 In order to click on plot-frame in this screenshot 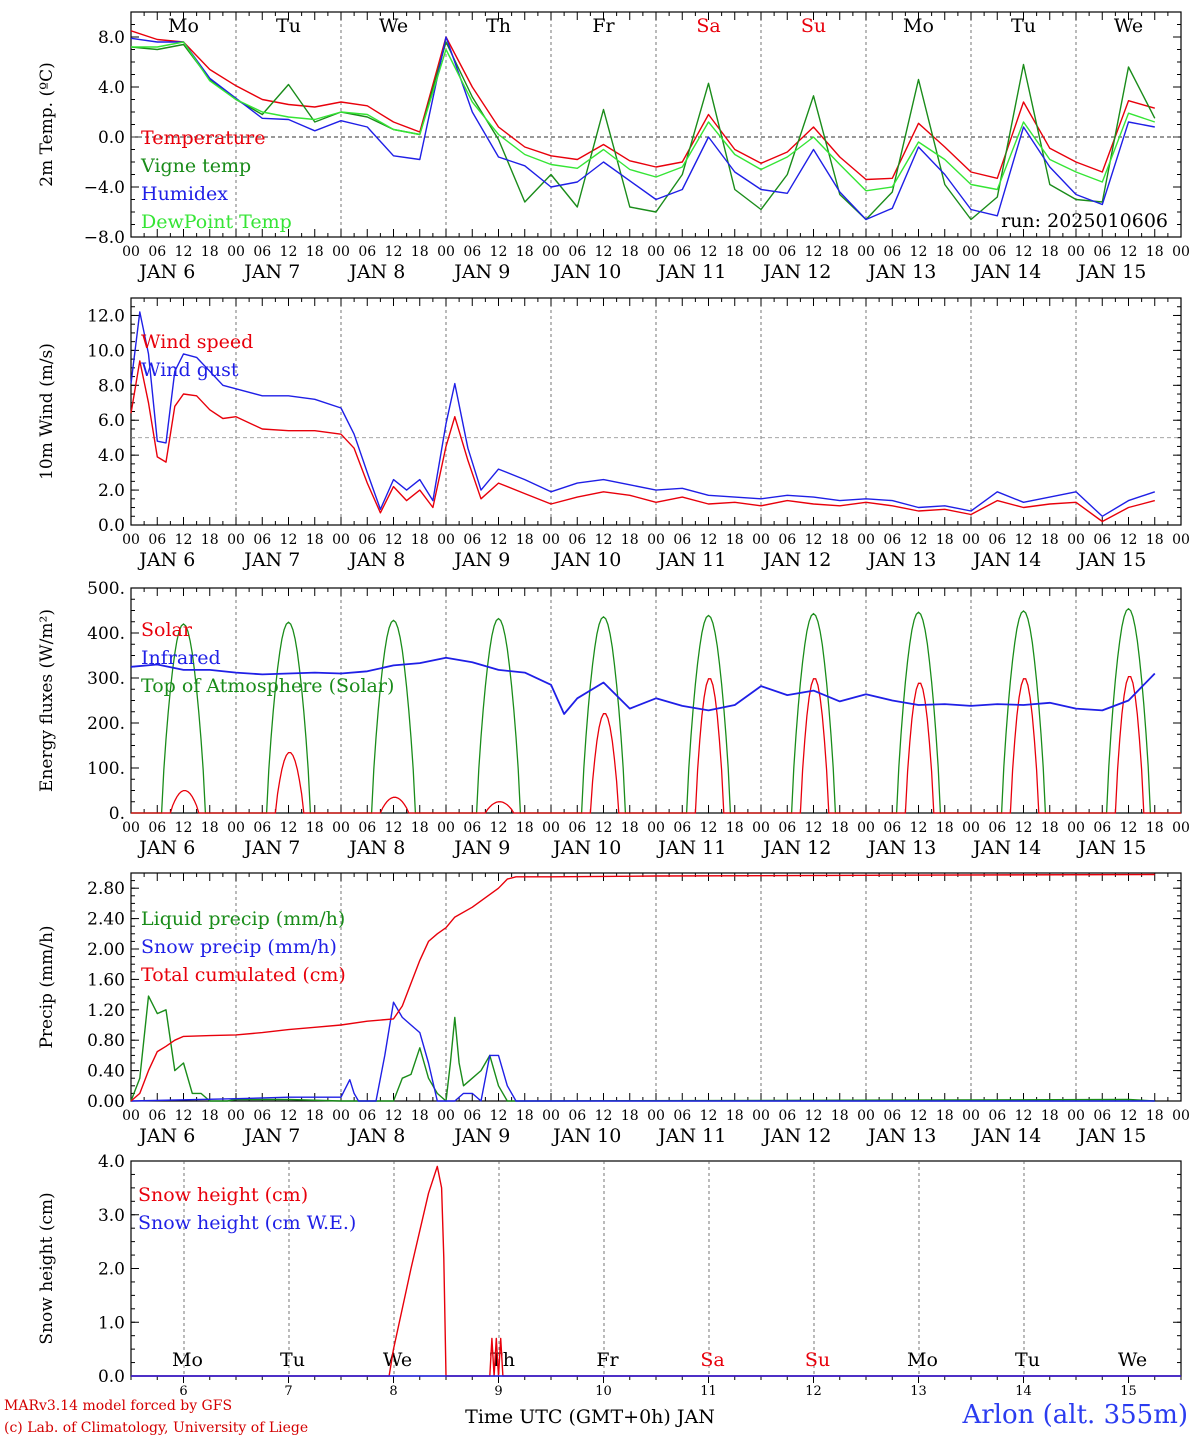, I will do `click(656, 124)`.